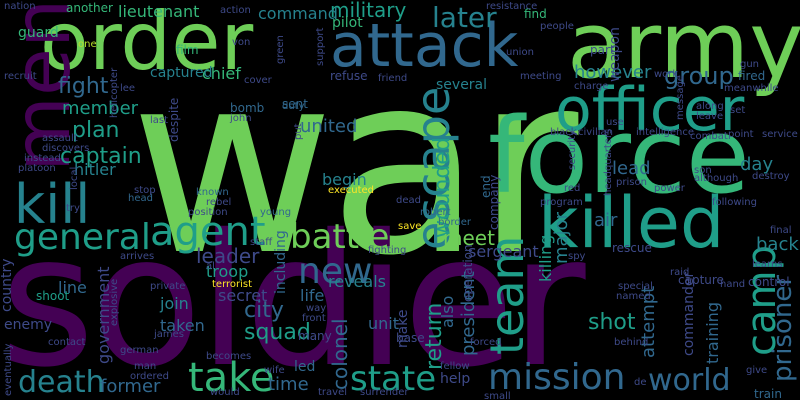 The height and width of the screenshot is (400, 800). Describe the element at coordinates (20, 76) in the screenshot. I see `word-recruit: recruit` at that location.